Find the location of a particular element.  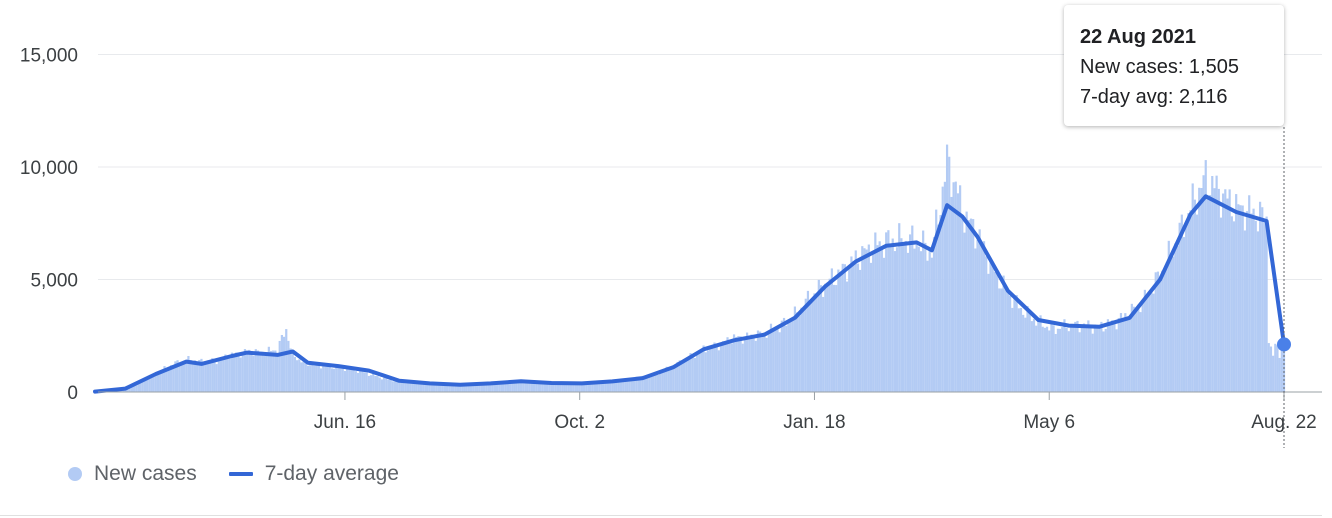

legend-item-new-cases: New cases is located at coordinates (132, 474).